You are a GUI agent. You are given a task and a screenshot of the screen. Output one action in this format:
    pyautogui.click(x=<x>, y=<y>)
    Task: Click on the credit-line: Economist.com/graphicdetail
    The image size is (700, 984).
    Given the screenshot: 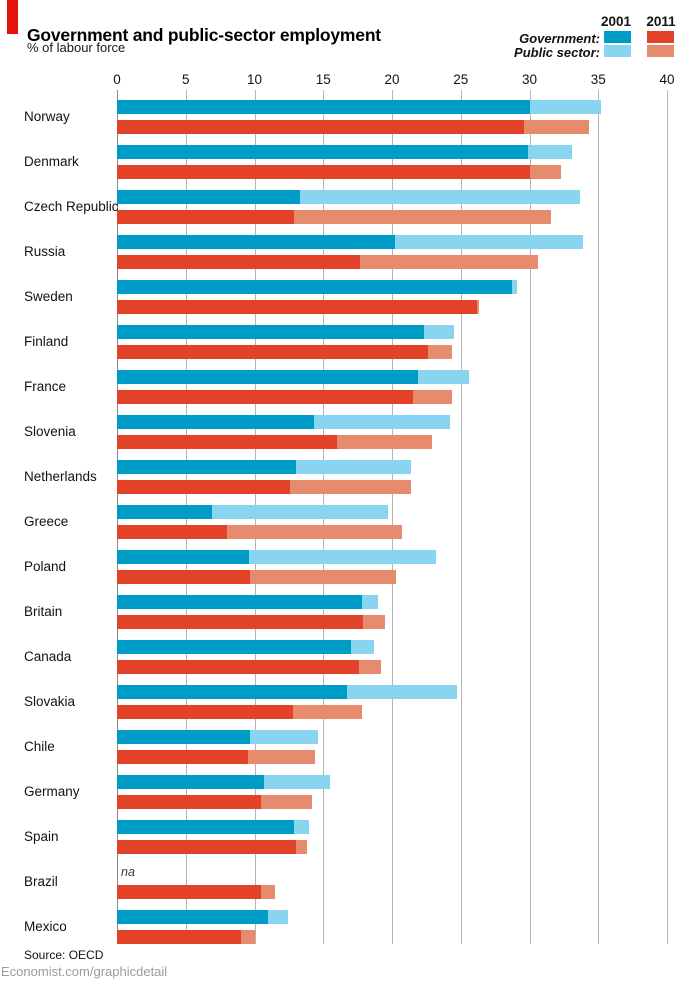 What is the action you would take?
    pyautogui.click(x=84, y=971)
    